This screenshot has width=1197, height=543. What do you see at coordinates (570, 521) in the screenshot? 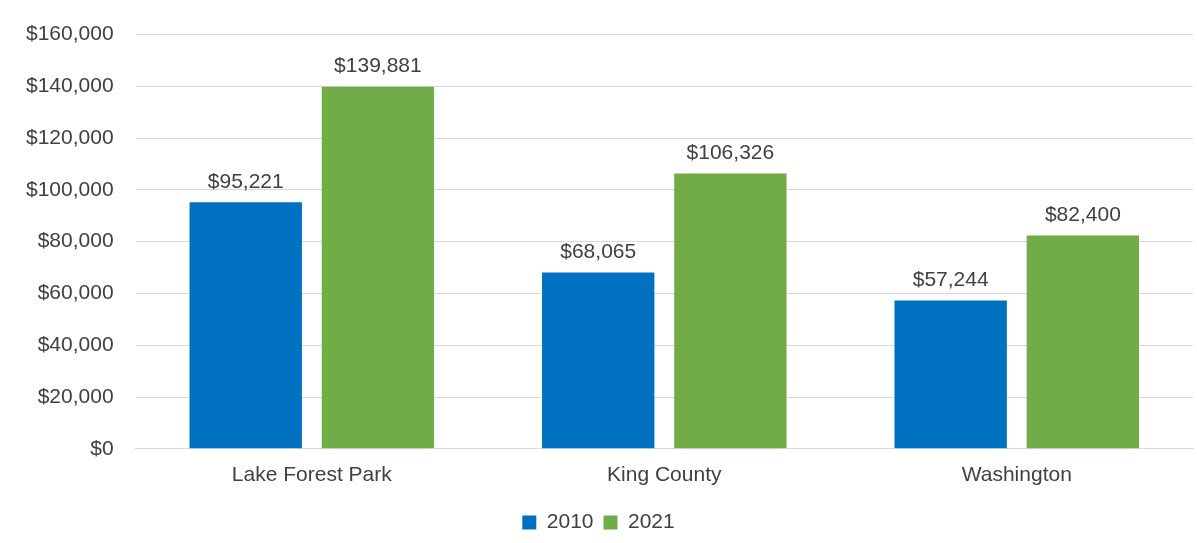
I see `legend-label: 2010` at bounding box center [570, 521].